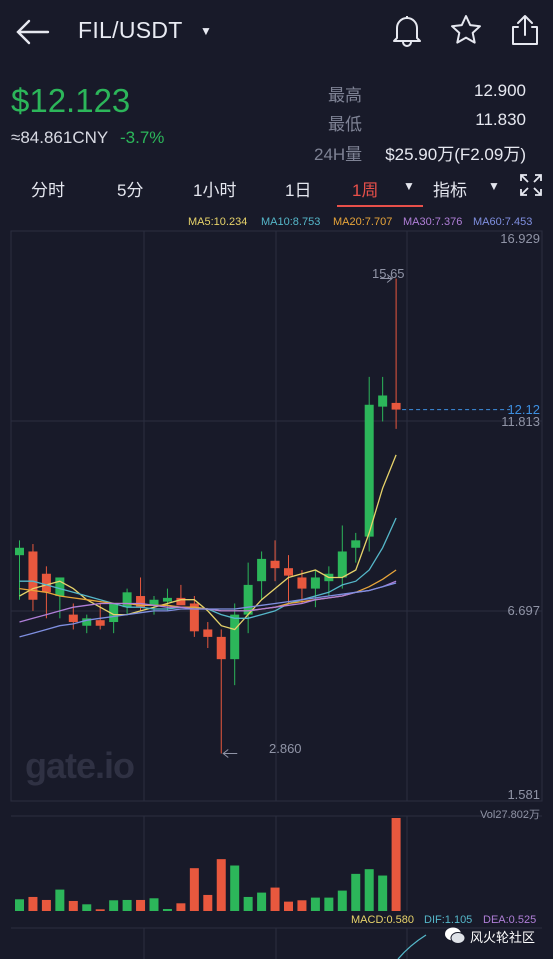 The image size is (553, 959). I want to click on volume-value: $25.90万(F2.09万), so click(455, 154).